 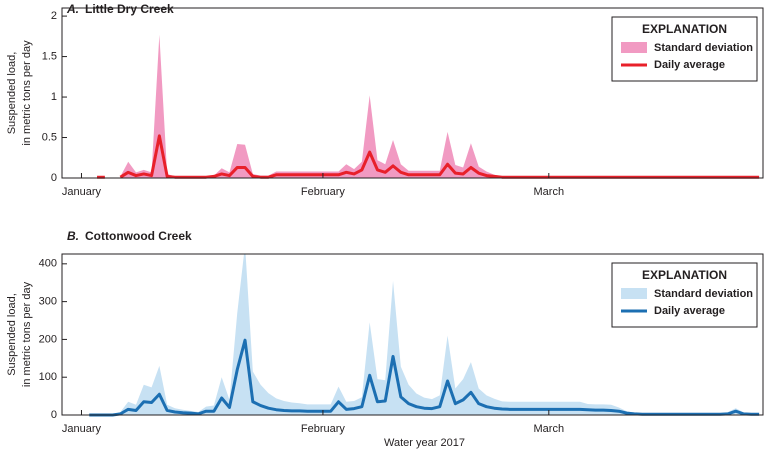 What do you see at coordinates (129, 9) in the screenshot?
I see `title-text: Little Dry Creek` at bounding box center [129, 9].